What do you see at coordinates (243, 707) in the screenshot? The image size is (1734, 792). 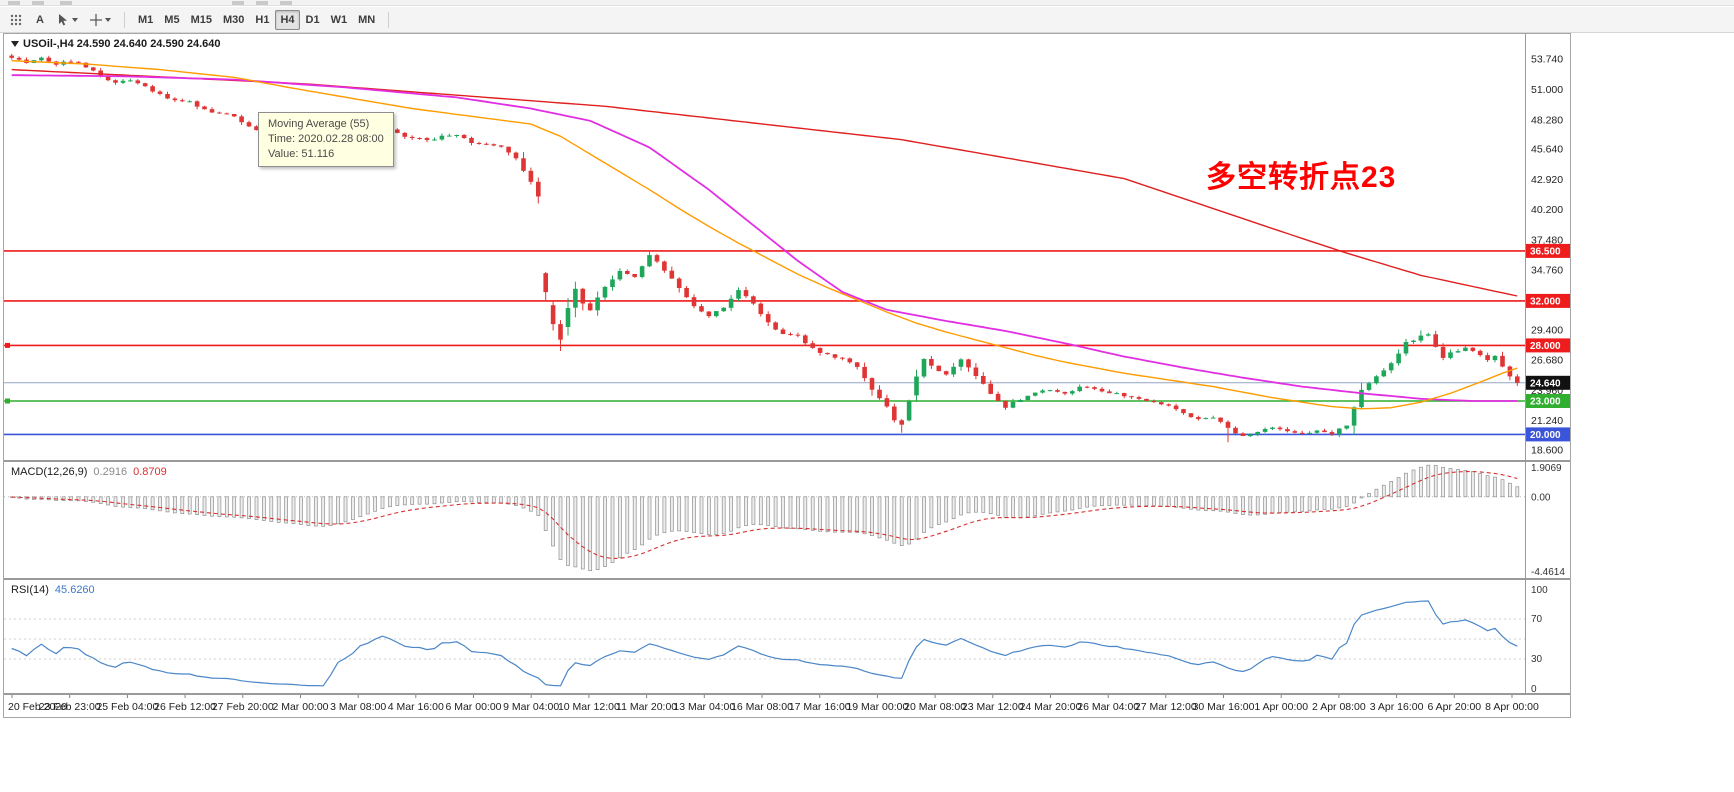 I see `time-axis-label: 27 Feb 20:00` at bounding box center [243, 707].